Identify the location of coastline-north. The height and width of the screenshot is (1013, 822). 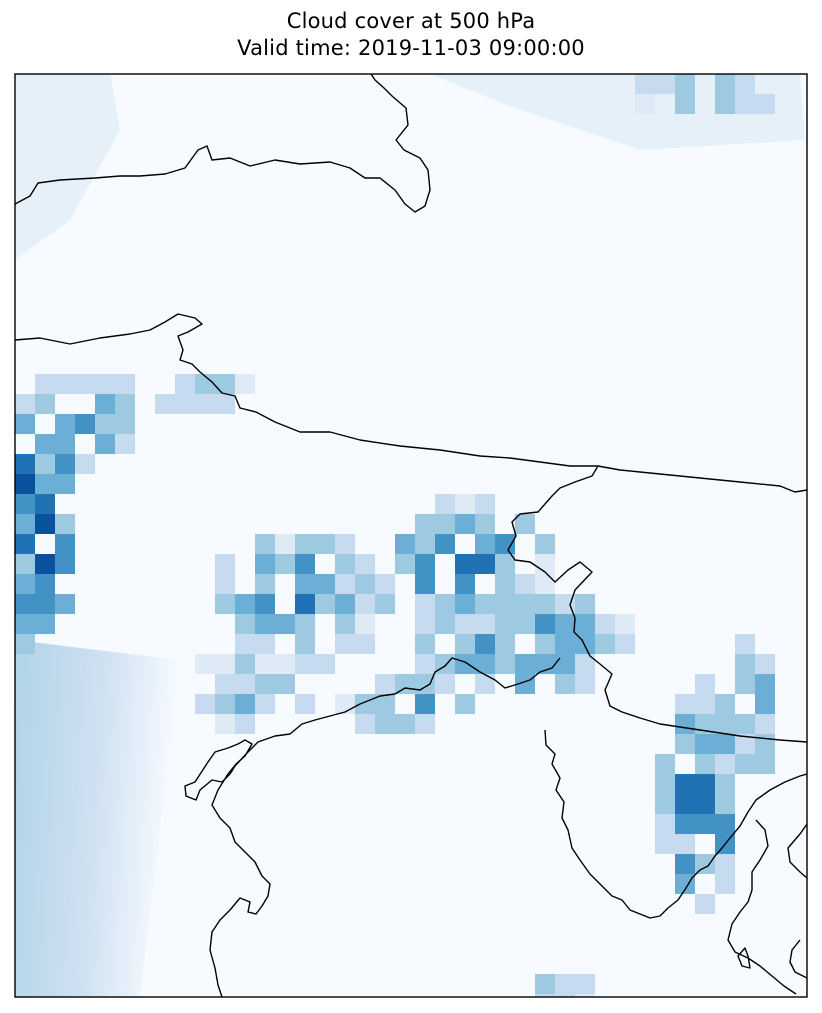
(223, 143).